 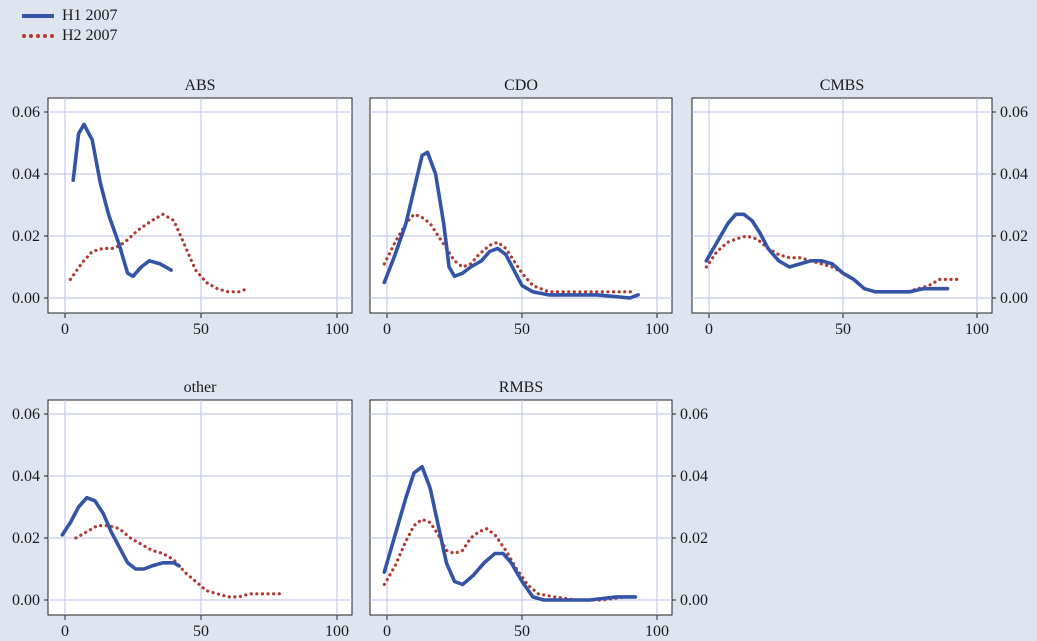 What do you see at coordinates (199, 85) in the screenshot?
I see `panel-title-abs: ABS` at bounding box center [199, 85].